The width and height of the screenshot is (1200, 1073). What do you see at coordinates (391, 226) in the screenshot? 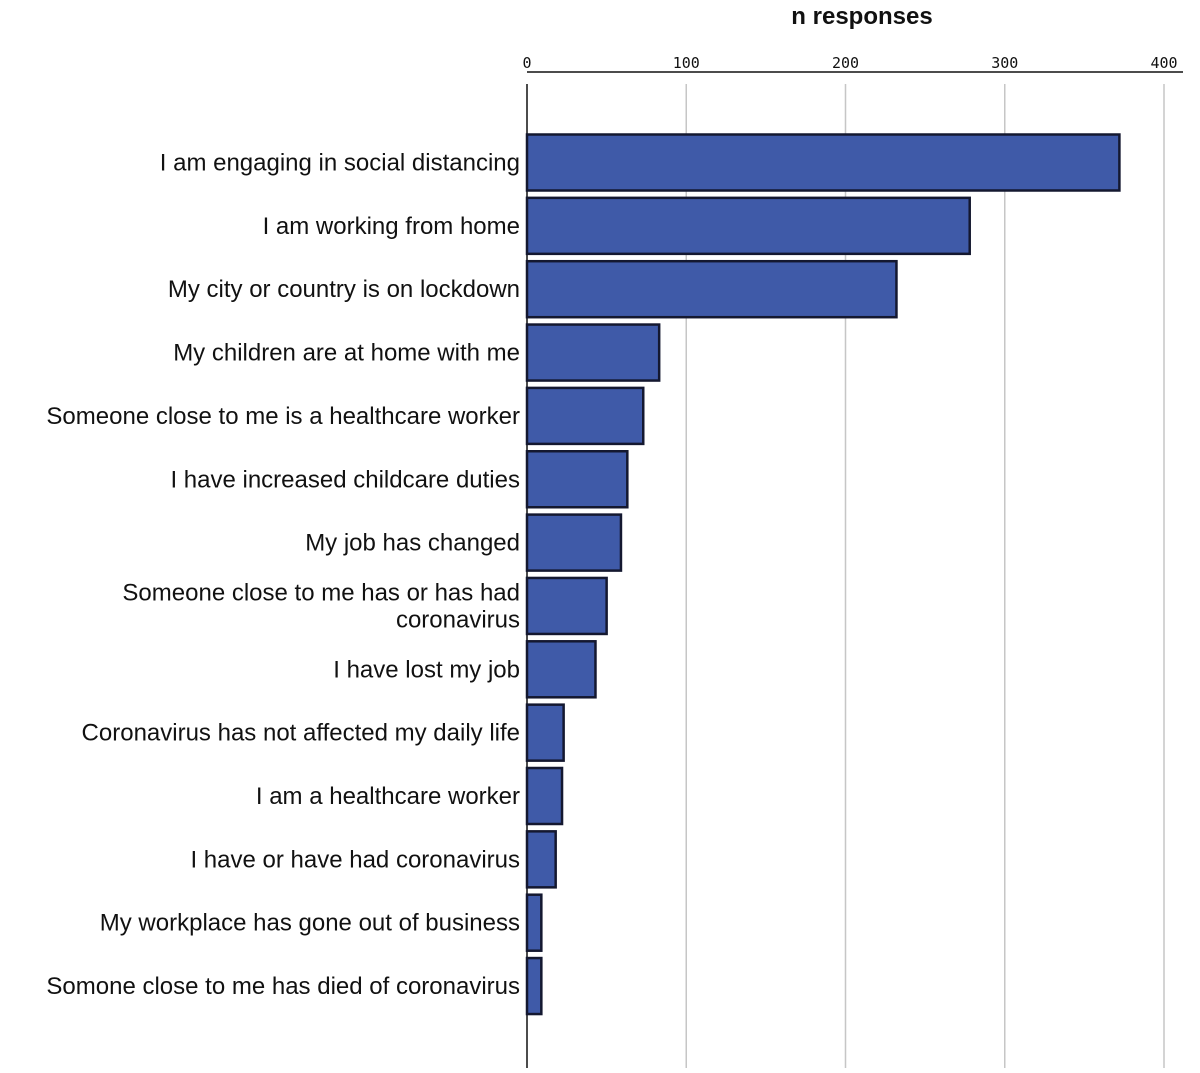
I see `category-label: I am working from home` at bounding box center [391, 226].